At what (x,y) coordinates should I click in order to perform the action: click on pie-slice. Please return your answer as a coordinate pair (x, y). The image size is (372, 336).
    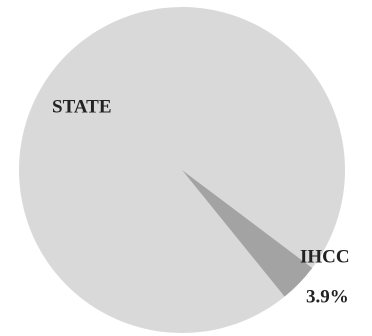
    Looking at the image, I should click on (247, 233).